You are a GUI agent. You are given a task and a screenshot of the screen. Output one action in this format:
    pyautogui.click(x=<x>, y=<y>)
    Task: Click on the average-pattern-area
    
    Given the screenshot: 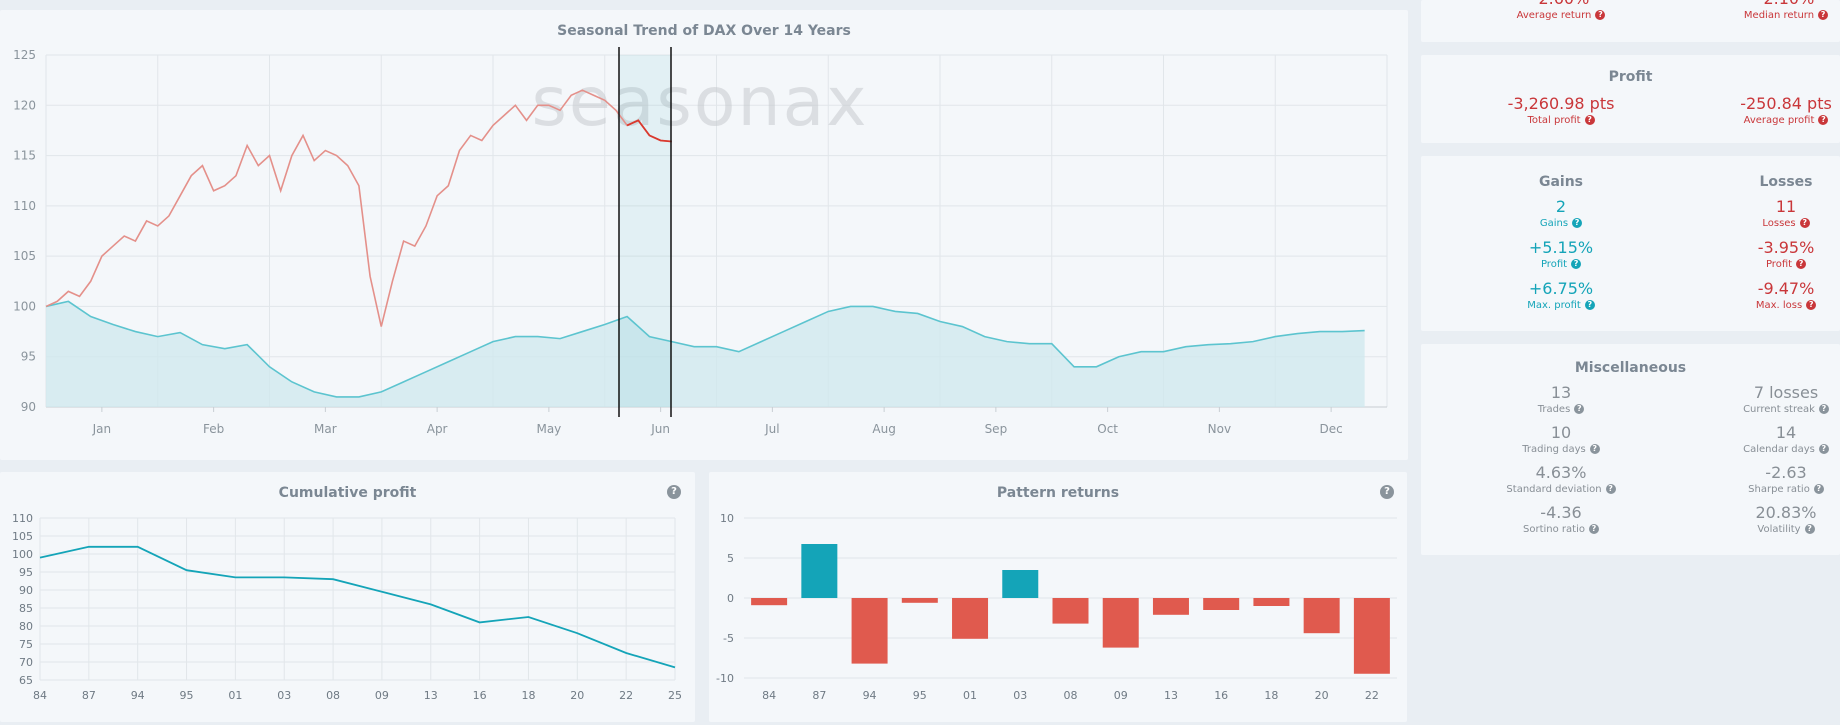 What is the action you would take?
    pyautogui.click(x=705, y=354)
    